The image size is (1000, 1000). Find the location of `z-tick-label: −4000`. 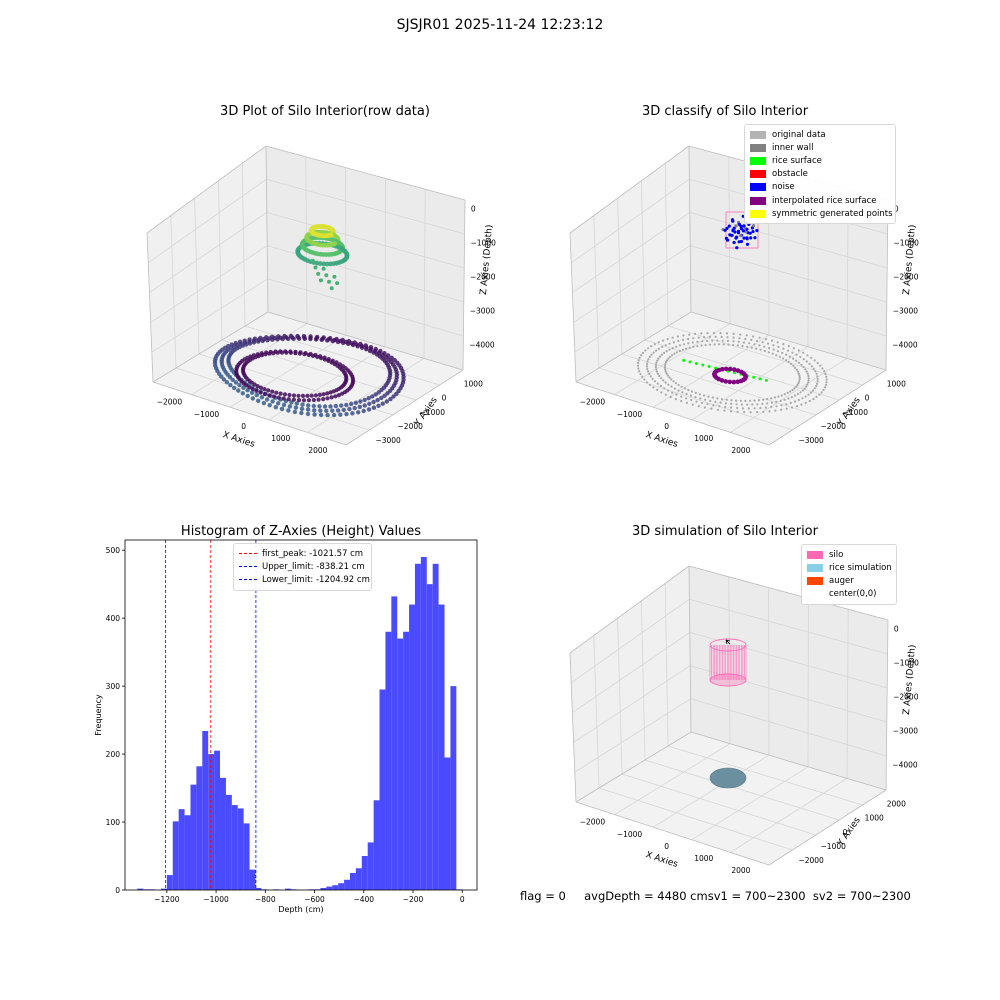

z-tick-label: −4000 is located at coordinates (482, 345).